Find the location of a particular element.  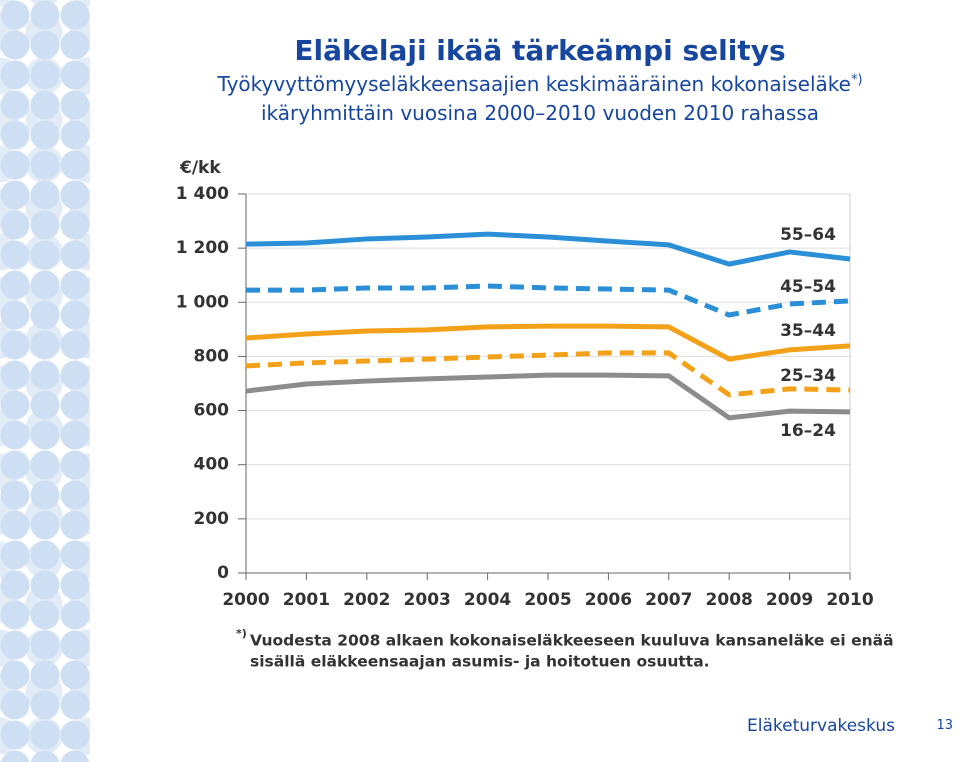

series-label: 45–54 is located at coordinates (808, 287).